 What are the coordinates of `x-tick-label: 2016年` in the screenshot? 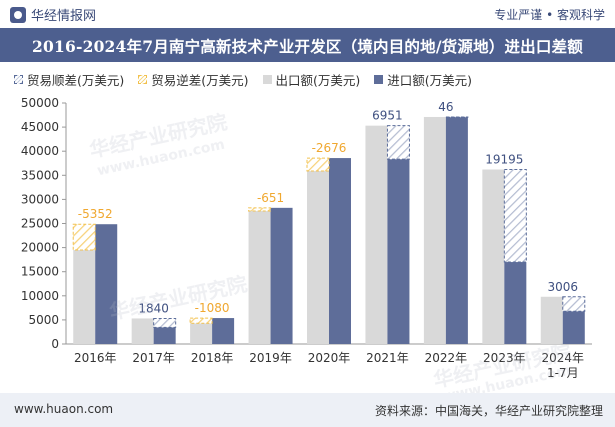 It's located at (95, 358).